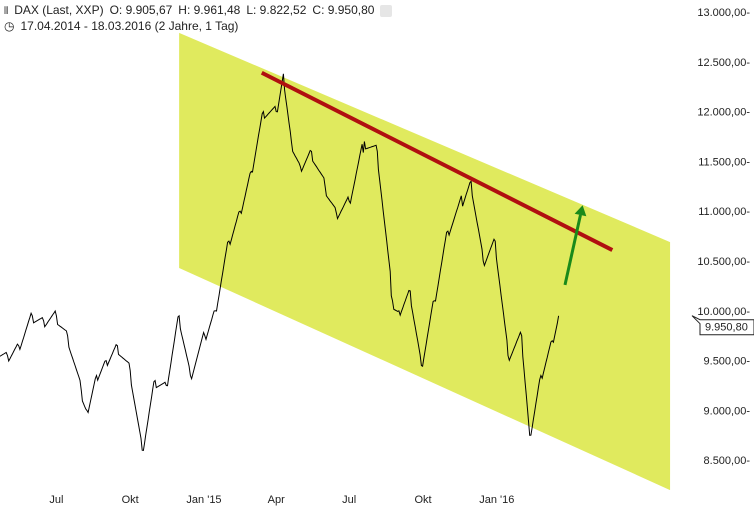  I want to click on last-price-marker: 9.950,80, so click(722, 325).